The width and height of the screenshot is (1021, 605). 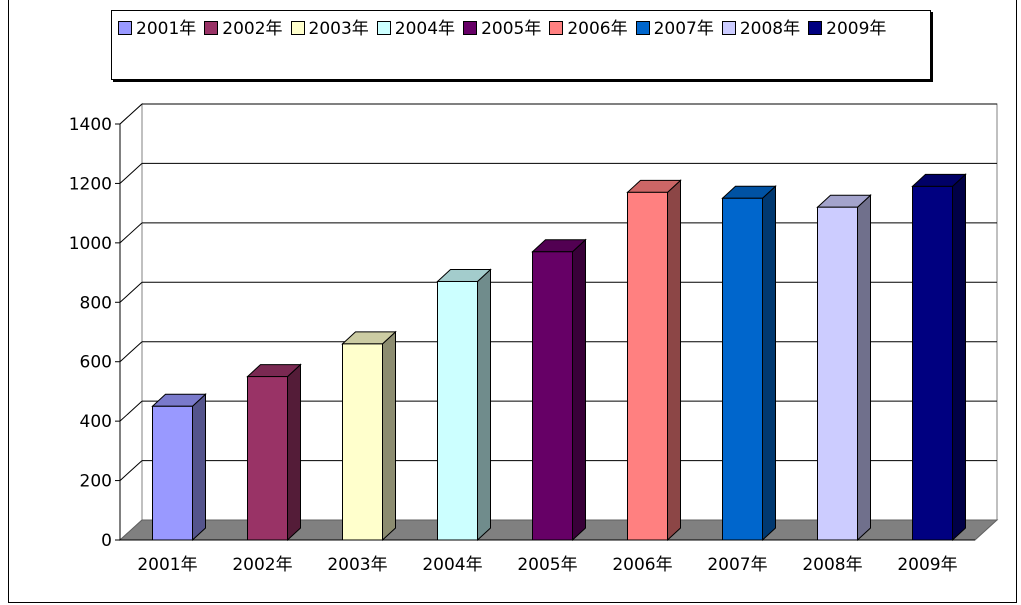 I want to click on legend-item: 2009年, so click(x=847, y=29).